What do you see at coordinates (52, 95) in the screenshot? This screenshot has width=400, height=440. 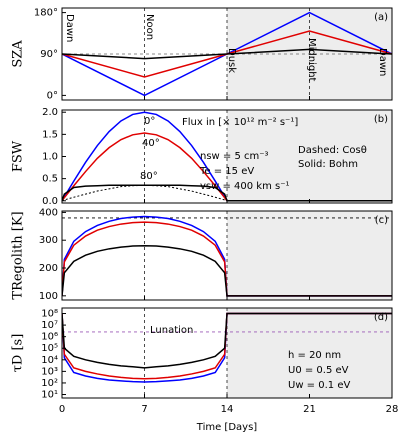 I see `y-tick-label: 0°` at bounding box center [52, 95].